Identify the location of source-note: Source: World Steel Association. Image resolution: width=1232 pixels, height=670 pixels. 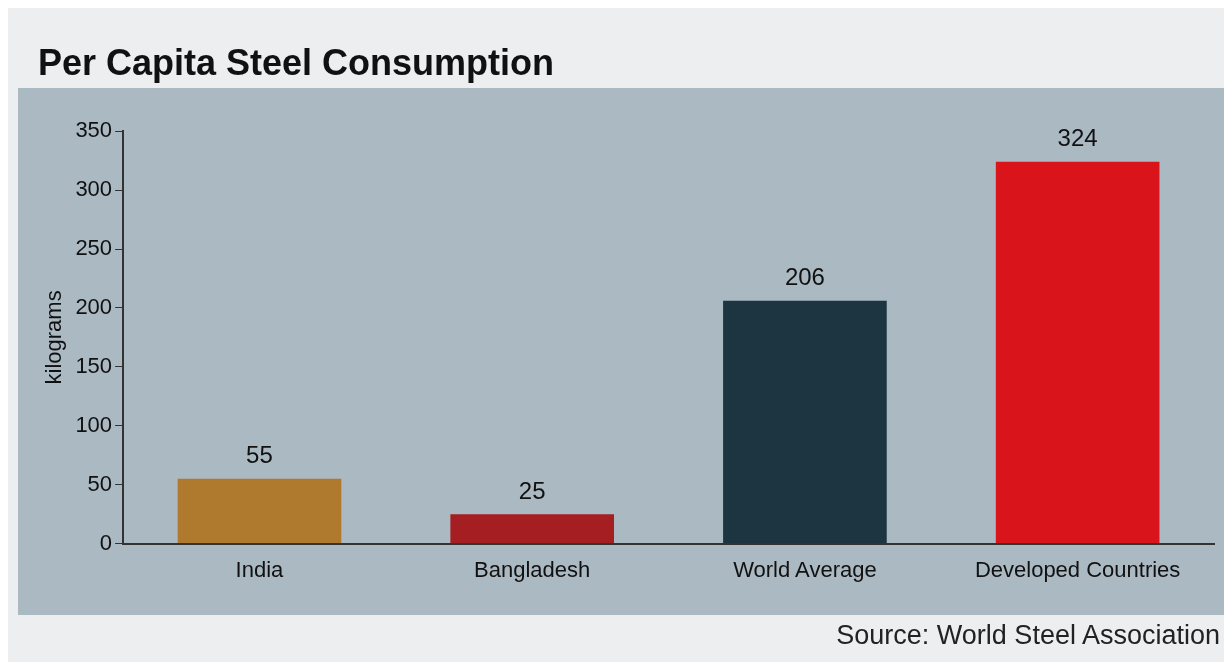
(1028, 635).